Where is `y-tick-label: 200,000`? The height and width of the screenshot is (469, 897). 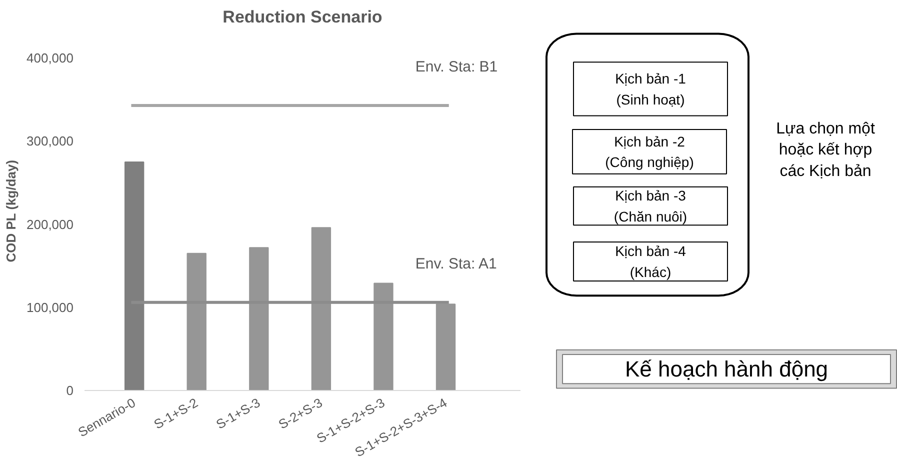 y-tick-label: 200,000 is located at coordinates (50, 224).